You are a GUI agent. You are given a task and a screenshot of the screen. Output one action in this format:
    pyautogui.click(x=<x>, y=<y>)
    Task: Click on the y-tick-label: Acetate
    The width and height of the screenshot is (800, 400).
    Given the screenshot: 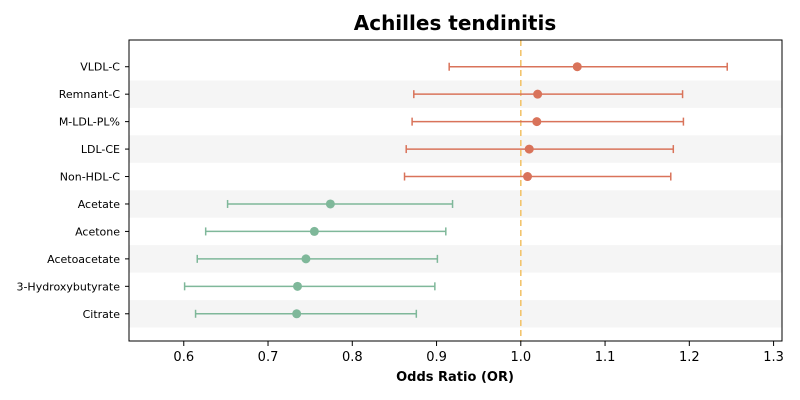 What is the action you would take?
    pyautogui.click(x=99, y=204)
    